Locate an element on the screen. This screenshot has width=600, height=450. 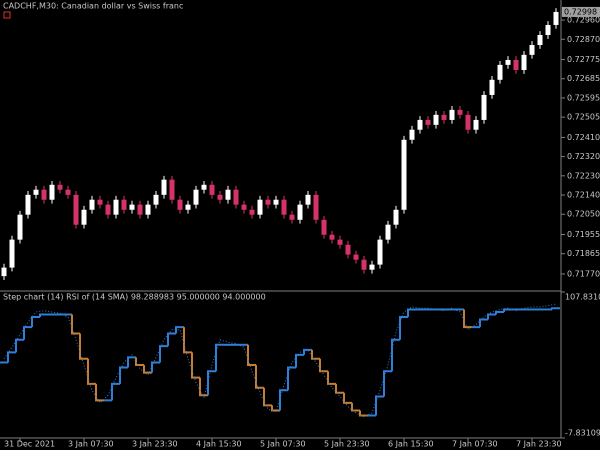
y-tick-label: 0.72775 is located at coordinates (583, 59).